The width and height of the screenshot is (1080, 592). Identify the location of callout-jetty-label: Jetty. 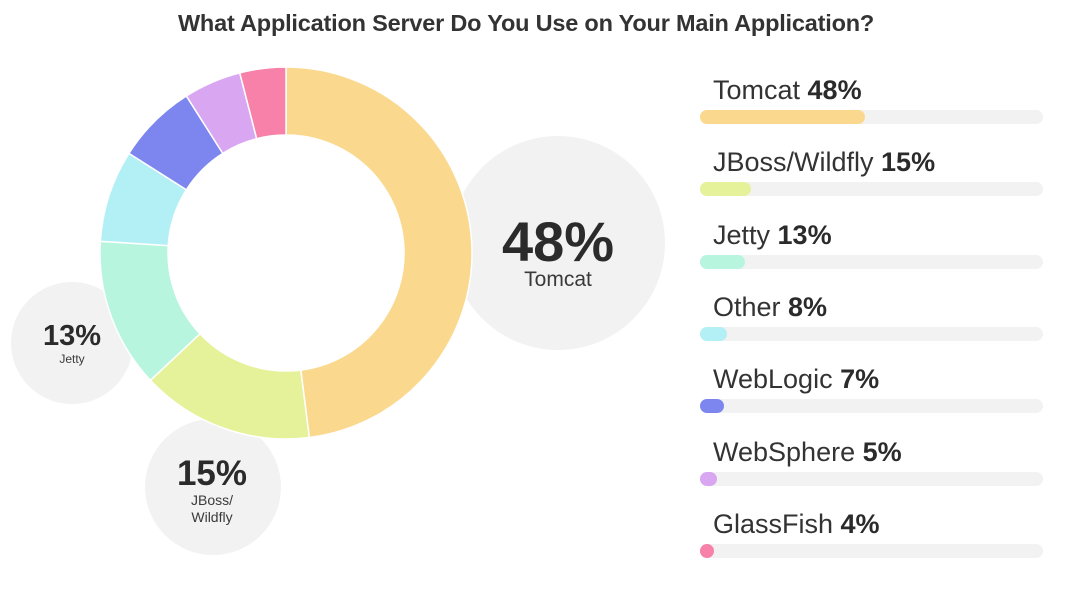
(71, 359).